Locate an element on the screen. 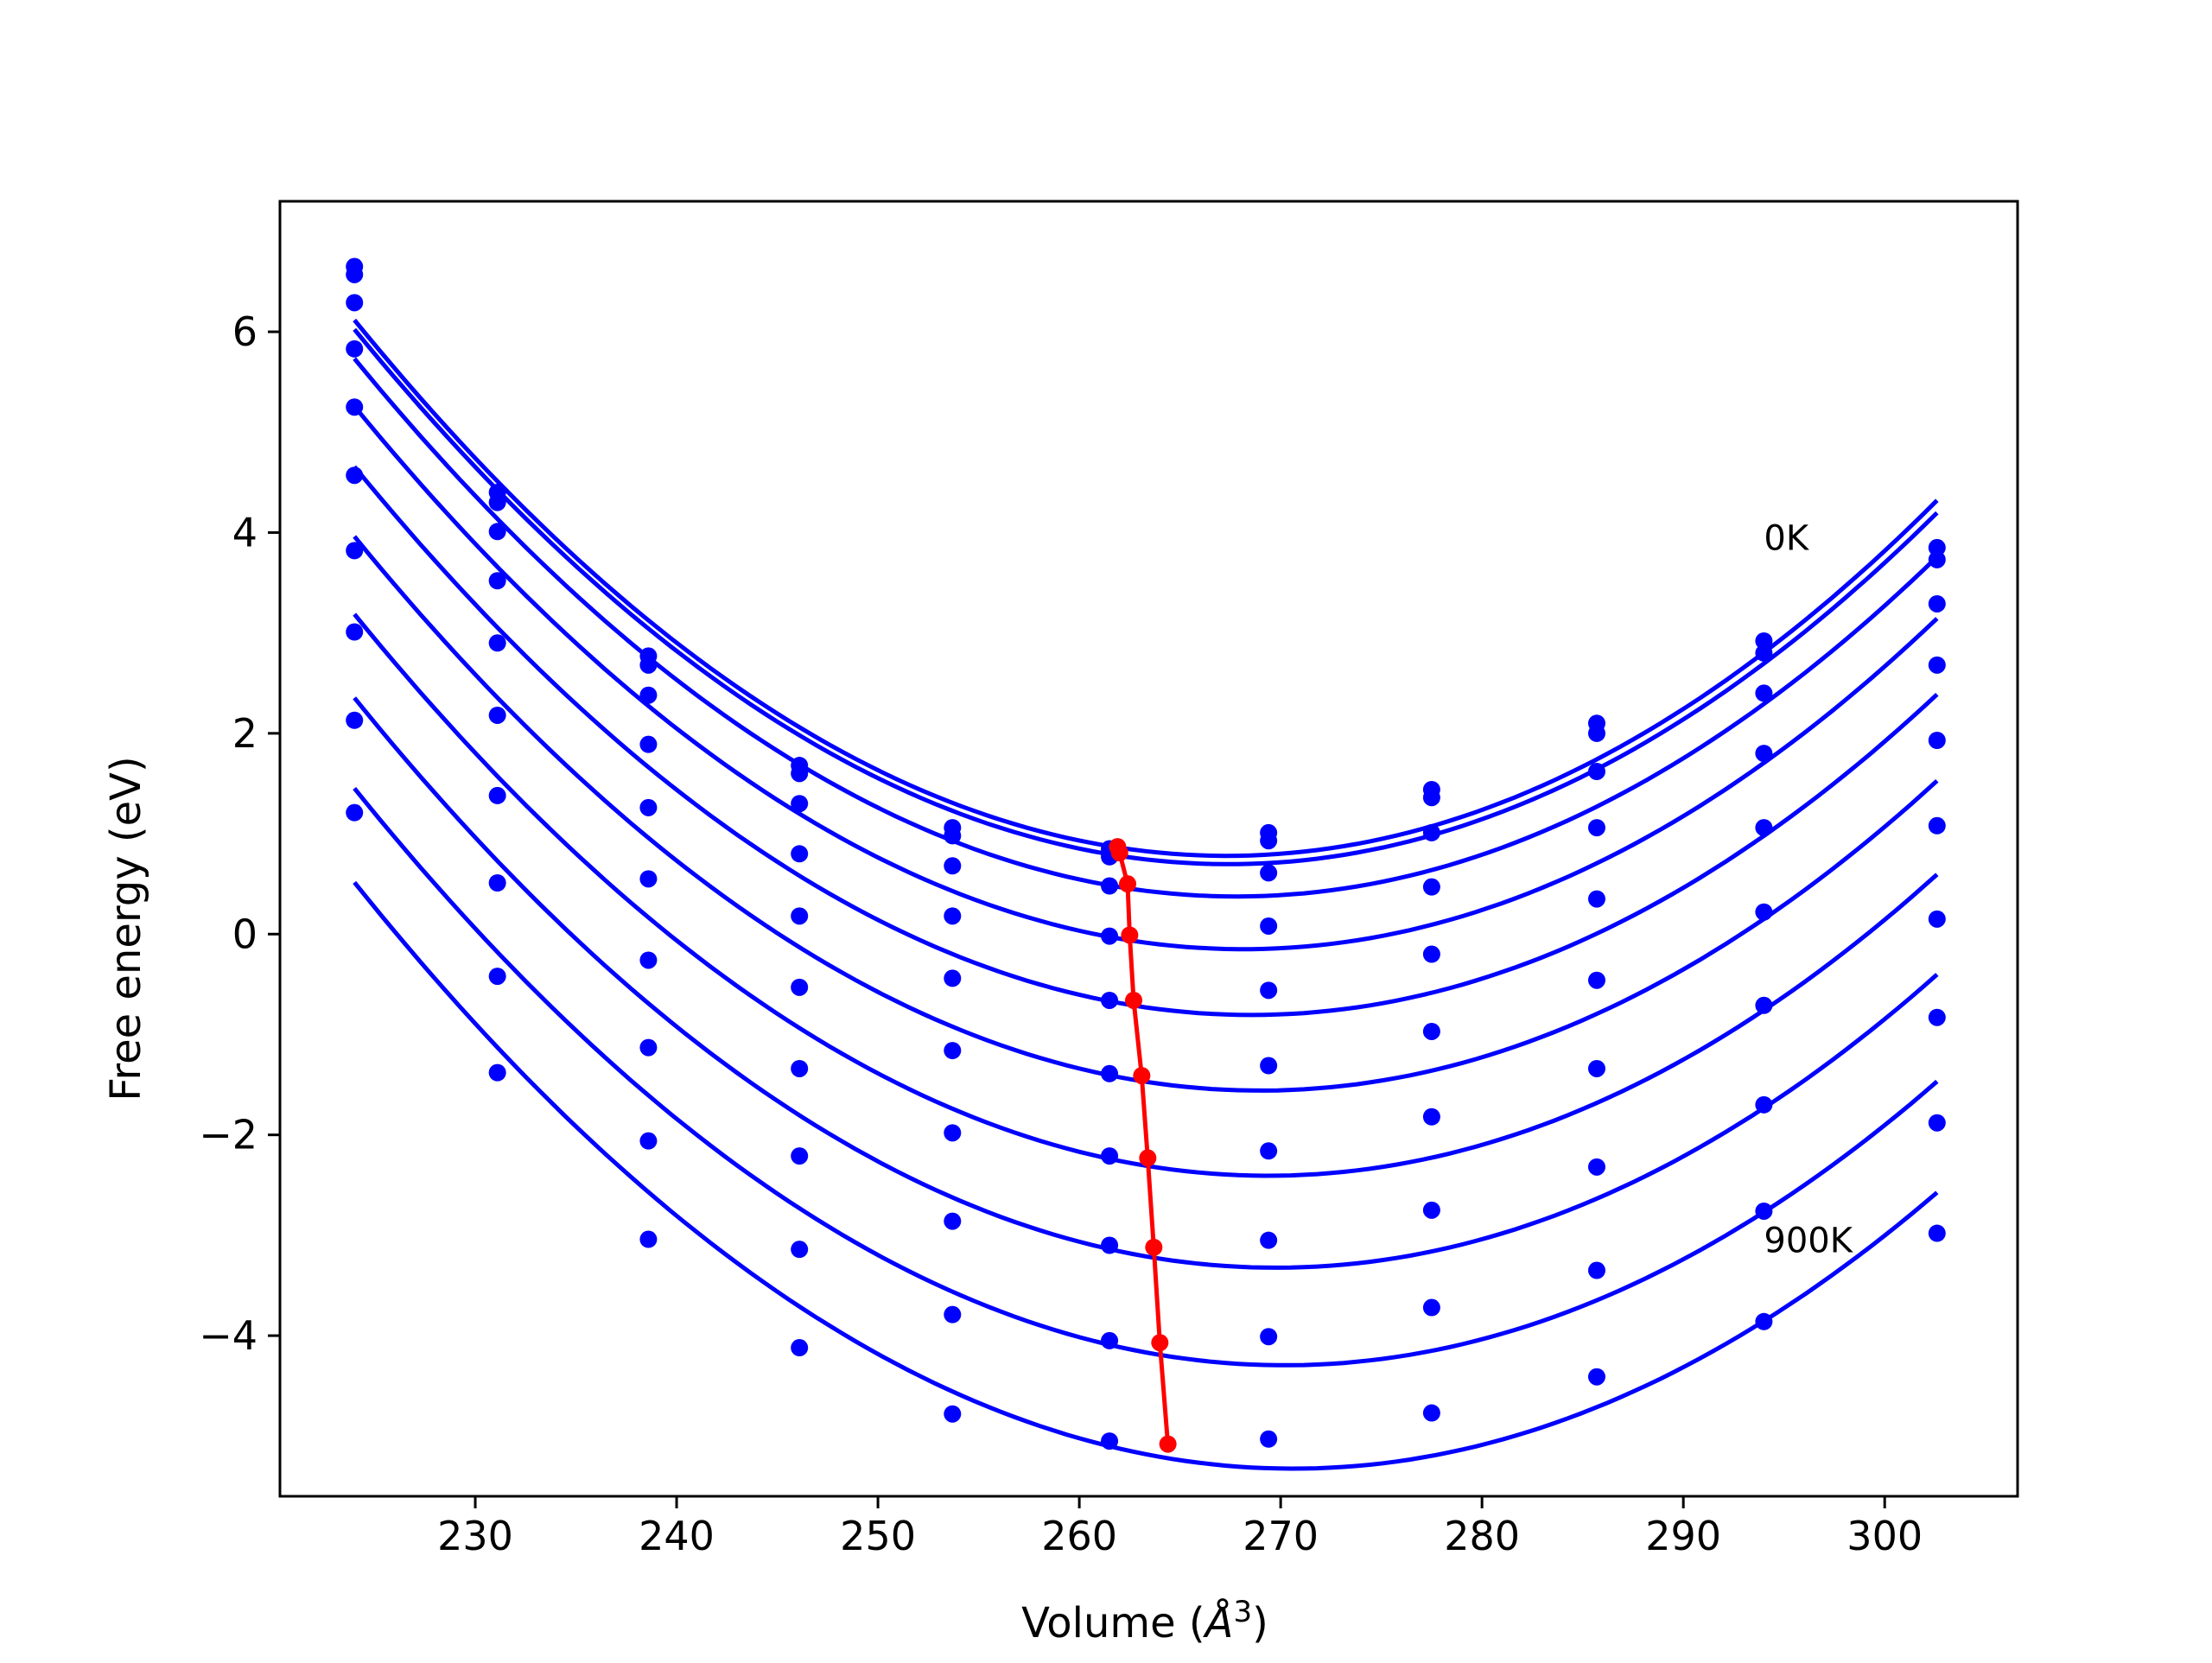 The image size is (2212, 1663). minima-line is located at coordinates (1143, 1145).